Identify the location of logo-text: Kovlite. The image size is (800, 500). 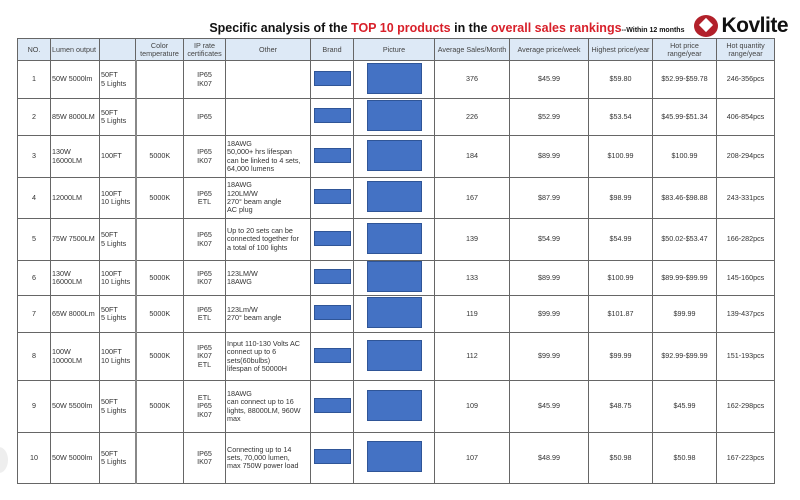
(754, 25).